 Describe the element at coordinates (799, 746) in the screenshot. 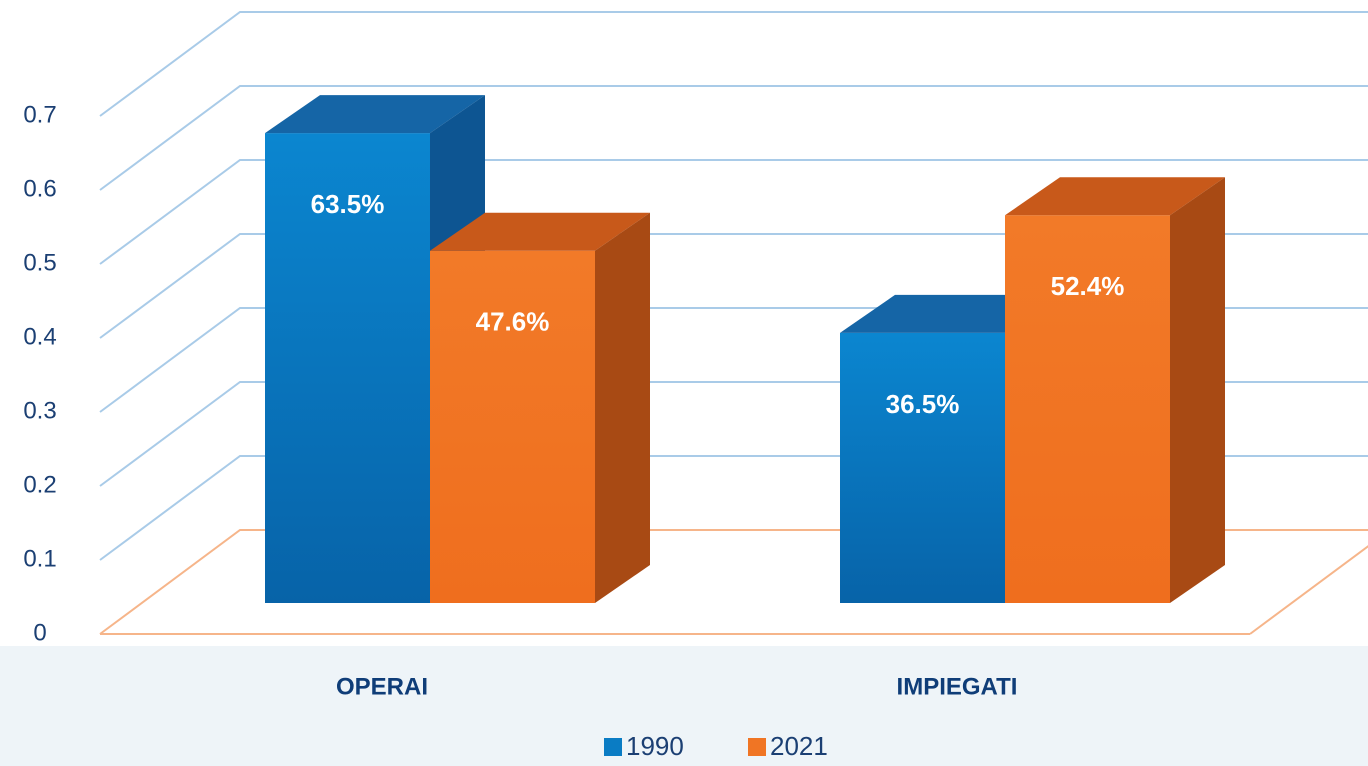

I see `legend-label: 2021` at that location.